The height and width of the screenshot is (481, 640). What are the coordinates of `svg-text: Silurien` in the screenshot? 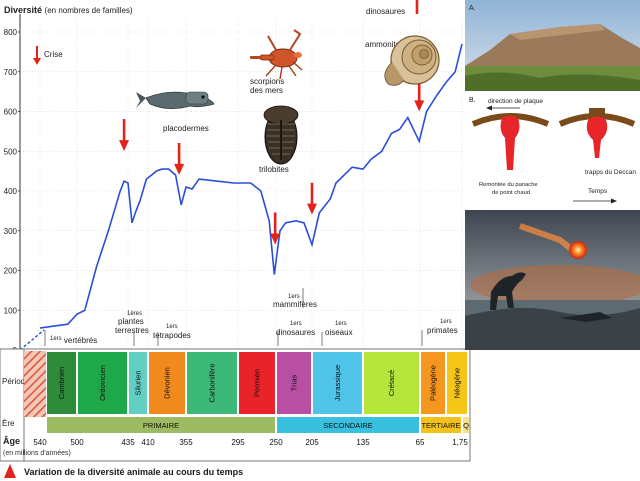 It's located at (138, 382).